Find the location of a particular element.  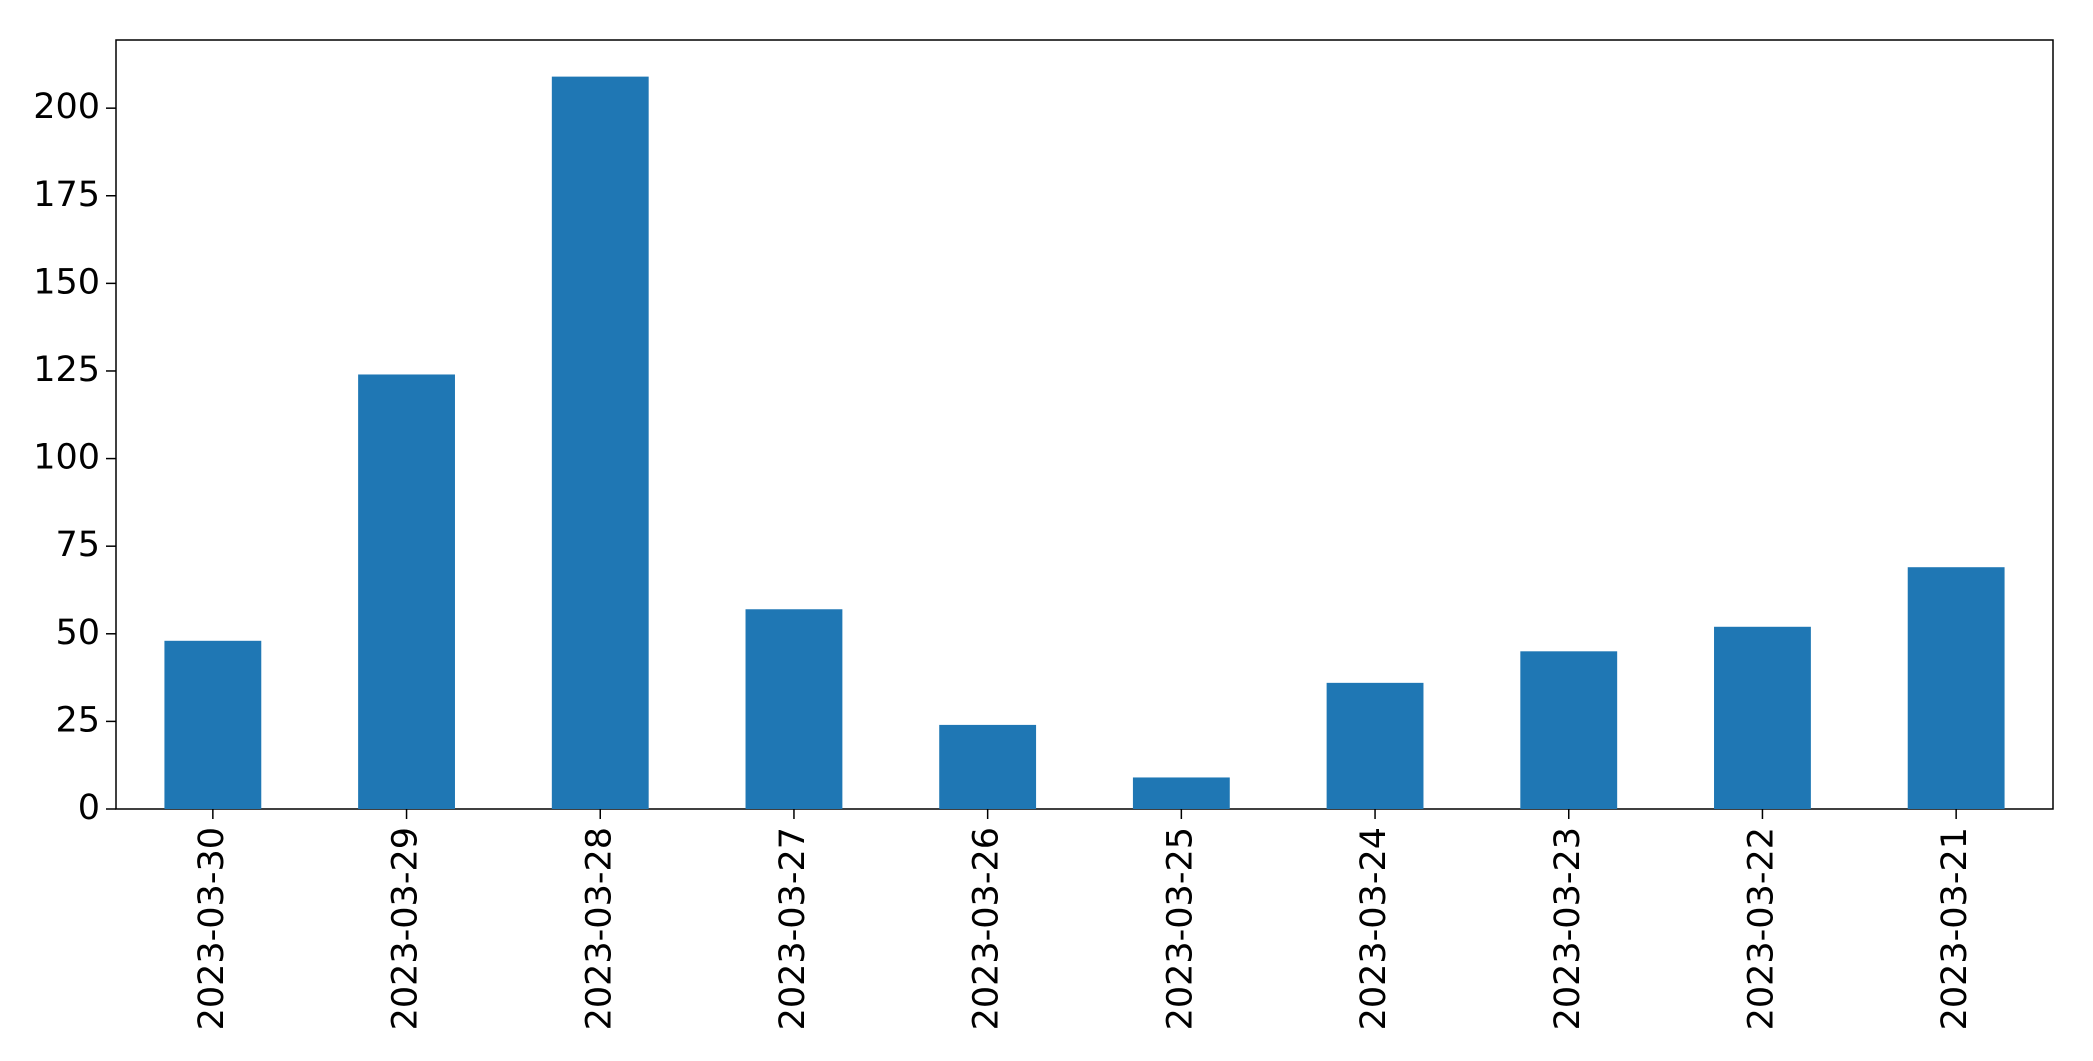

y-tick-label: 0 is located at coordinates (89, 808).